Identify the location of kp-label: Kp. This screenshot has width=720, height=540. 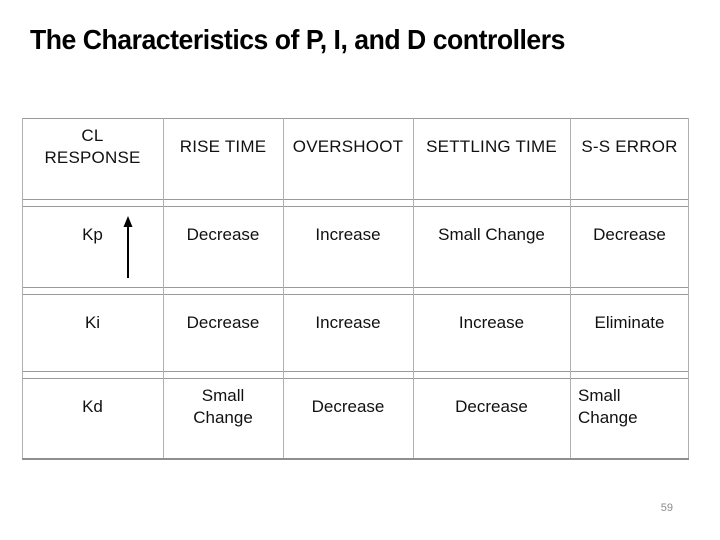
(92, 235).